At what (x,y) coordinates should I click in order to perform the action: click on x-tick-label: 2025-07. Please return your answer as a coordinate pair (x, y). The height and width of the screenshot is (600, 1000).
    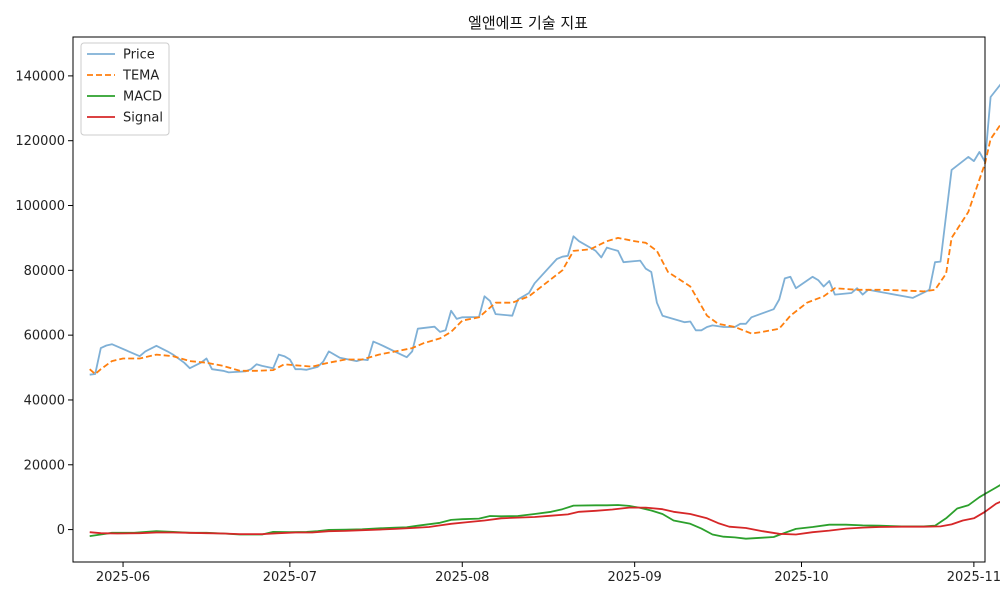
    Looking at the image, I should click on (290, 577).